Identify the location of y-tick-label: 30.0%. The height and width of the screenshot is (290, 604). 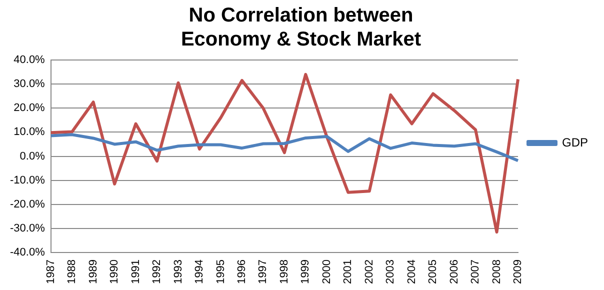
(30, 84).